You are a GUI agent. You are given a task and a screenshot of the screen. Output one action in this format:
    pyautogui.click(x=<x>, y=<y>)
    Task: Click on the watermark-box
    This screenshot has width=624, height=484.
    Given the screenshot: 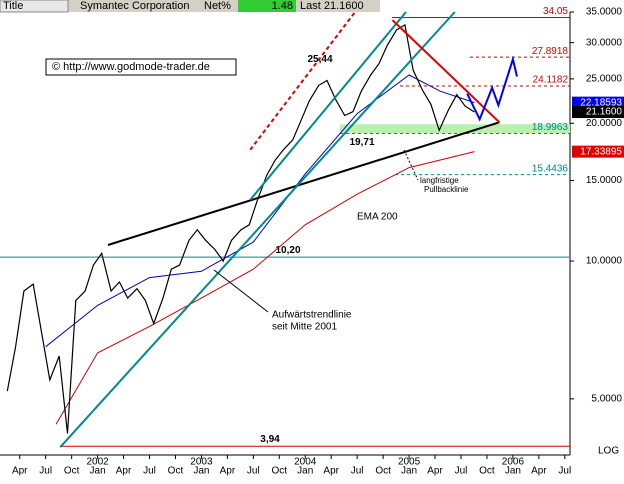 What is the action you would take?
    pyautogui.click(x=141, y=67)
    